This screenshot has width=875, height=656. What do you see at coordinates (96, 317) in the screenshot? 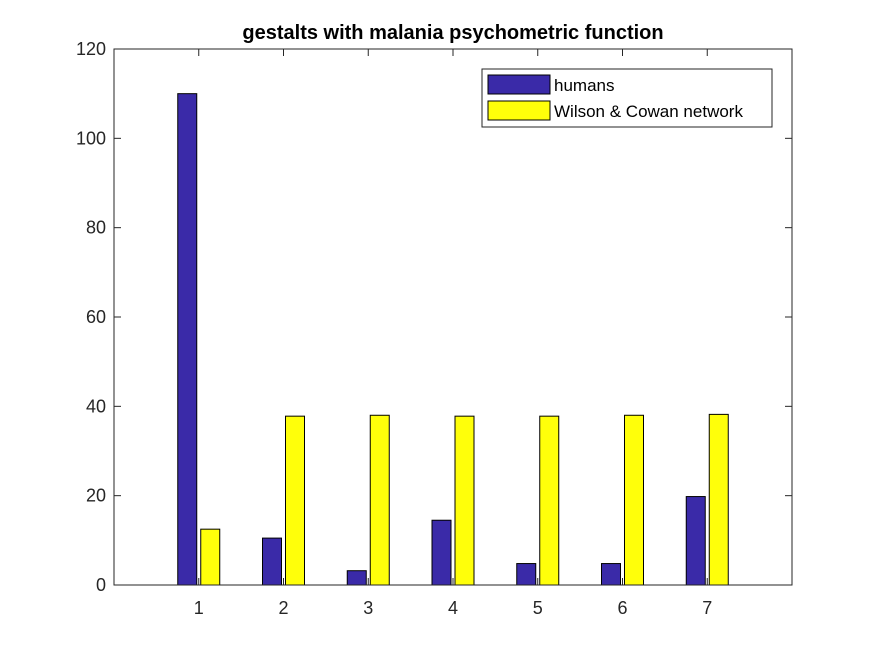
I see `y-tick-label: 60` at bounding box center [96, 317].